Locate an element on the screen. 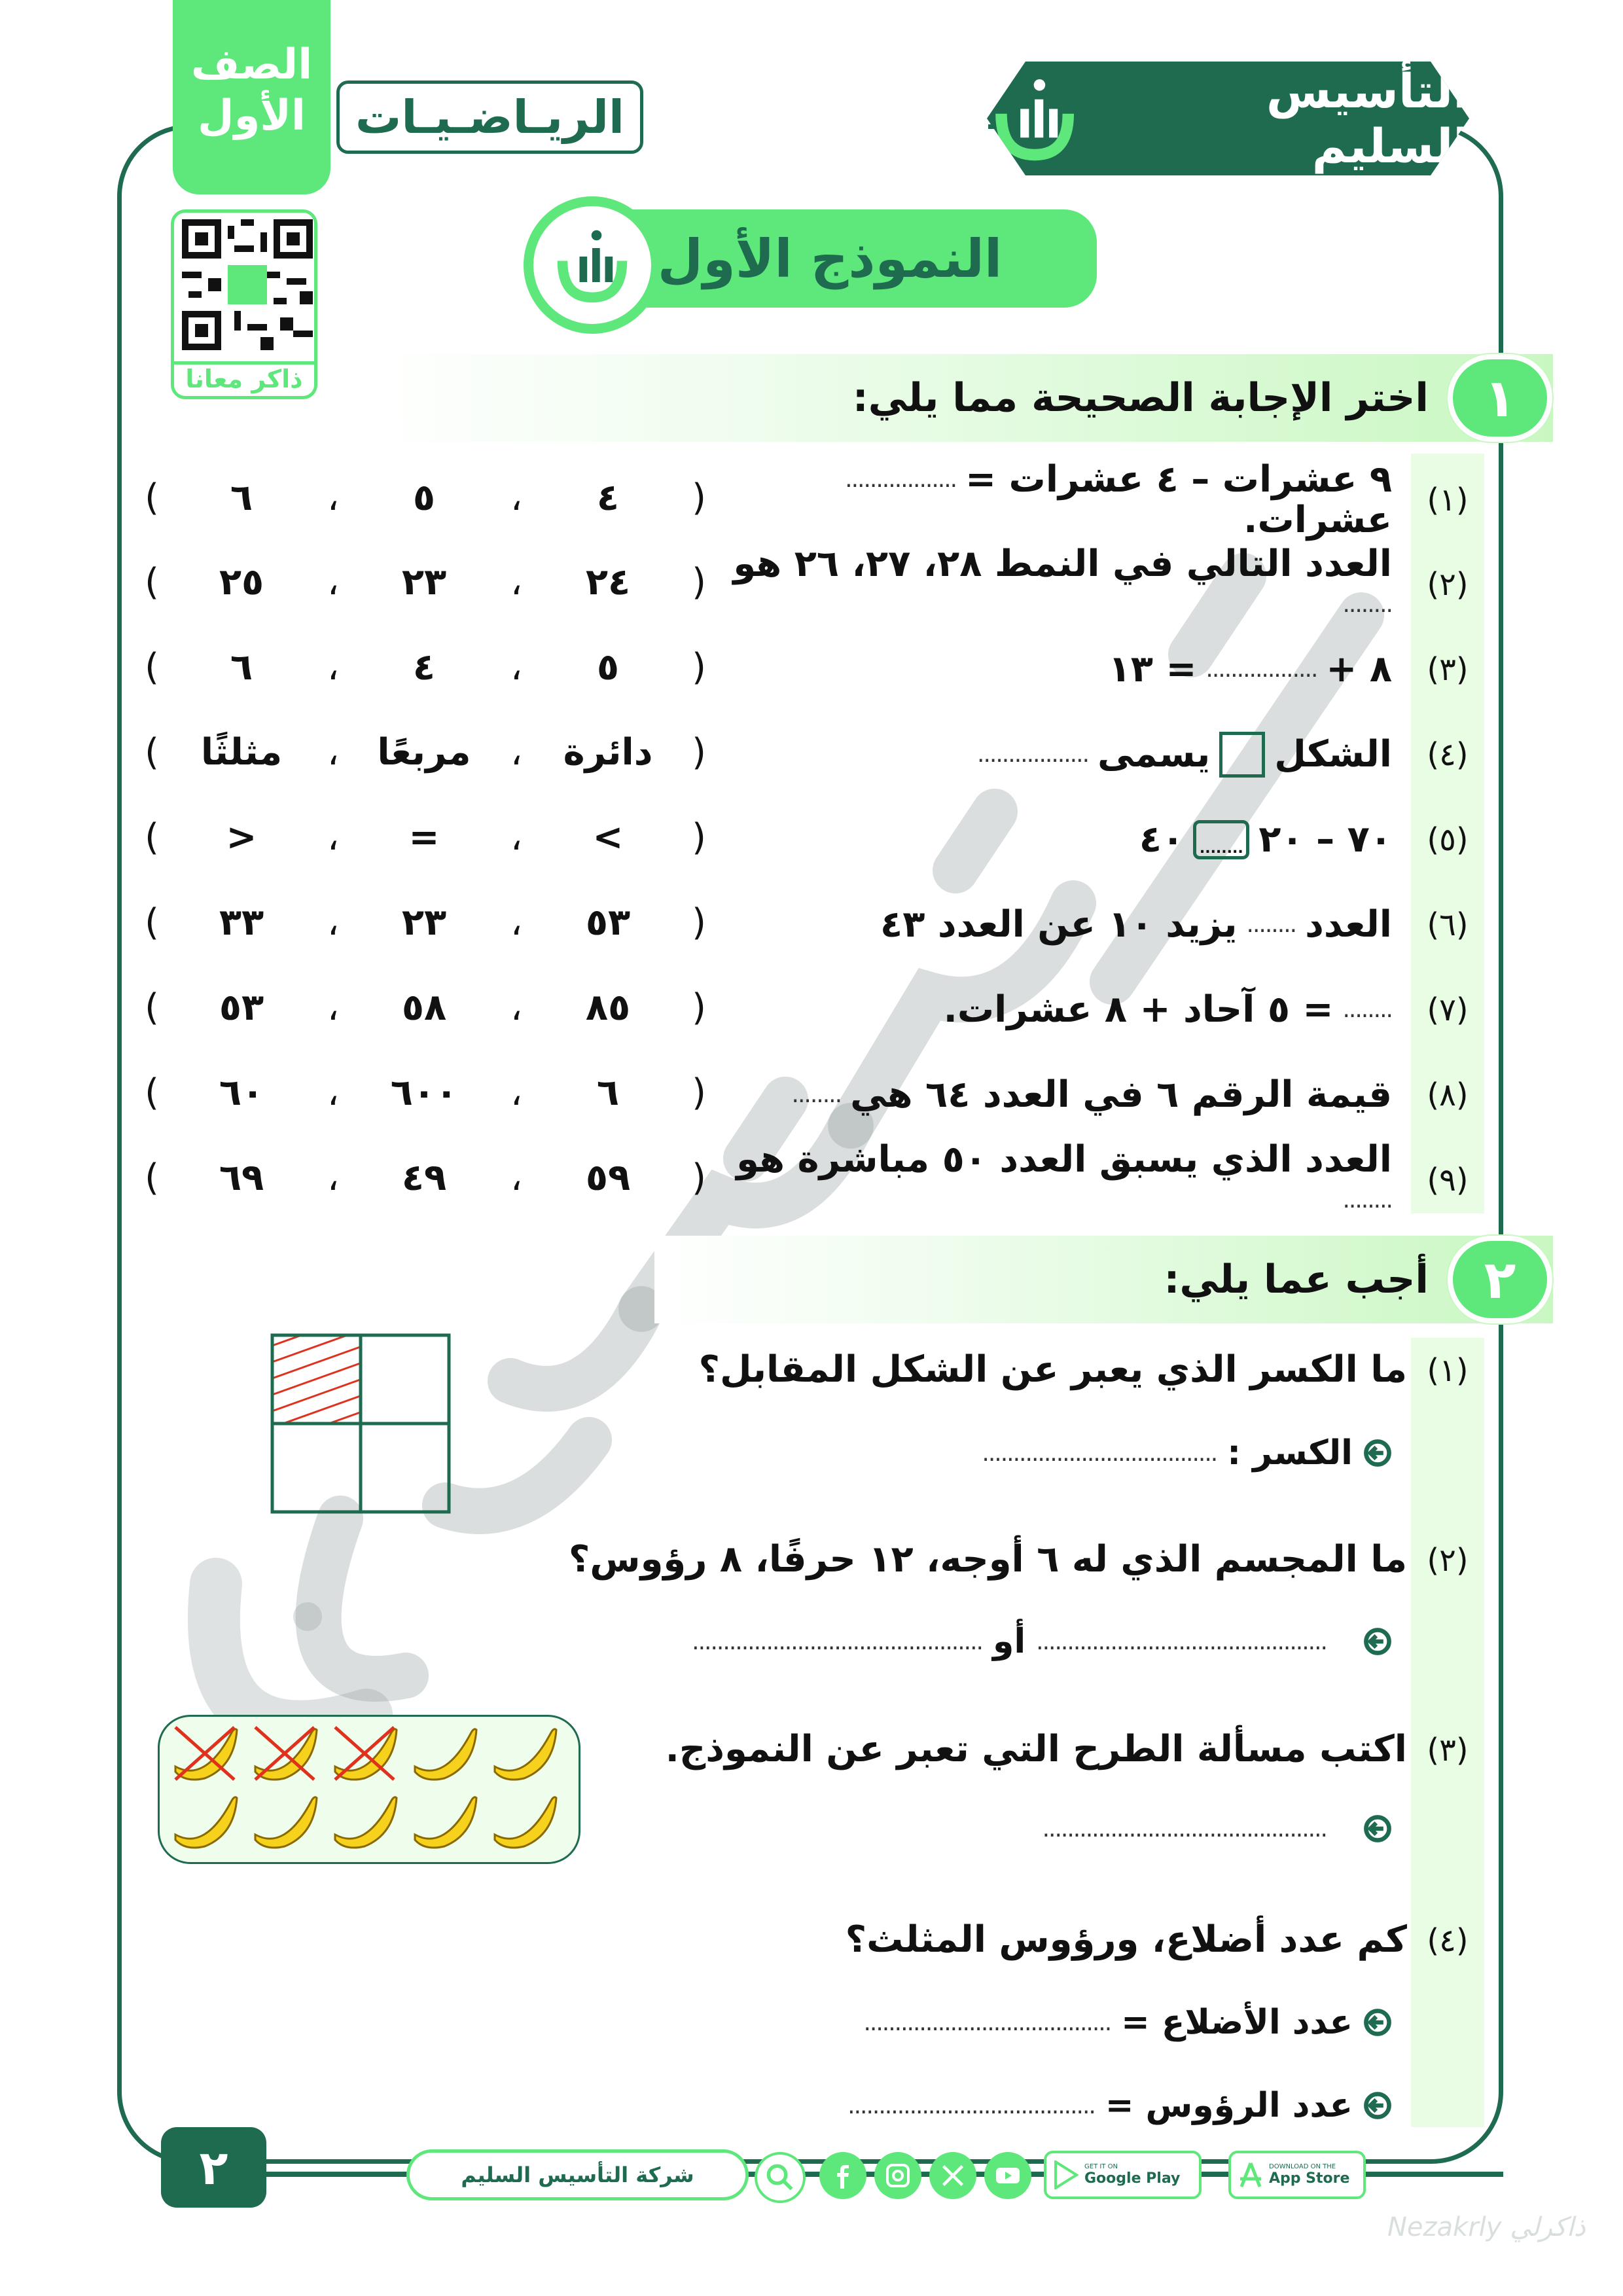  answer-option: ٦٩ is located at coordinates (241, 1178).